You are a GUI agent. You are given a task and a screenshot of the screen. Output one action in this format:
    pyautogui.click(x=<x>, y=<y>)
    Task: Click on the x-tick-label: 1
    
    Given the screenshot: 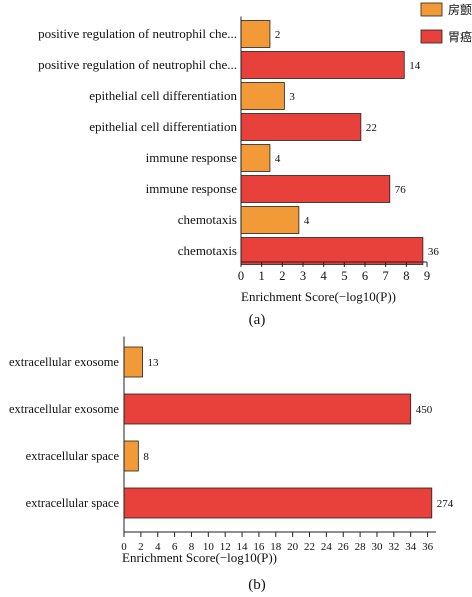 What is the action you would take?
    pyautogui.click(x=262, y=276)
    